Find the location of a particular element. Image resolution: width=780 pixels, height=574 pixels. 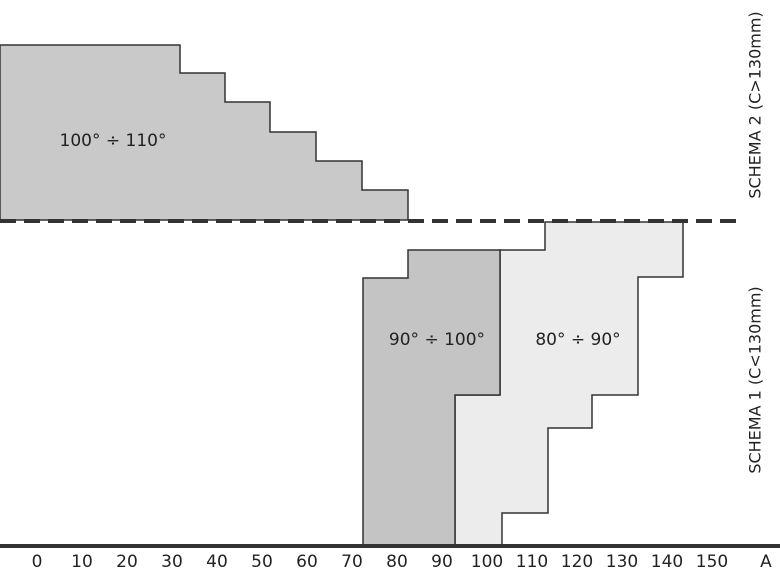

x-tick-label: 20 is located at coordinates (127, 562).